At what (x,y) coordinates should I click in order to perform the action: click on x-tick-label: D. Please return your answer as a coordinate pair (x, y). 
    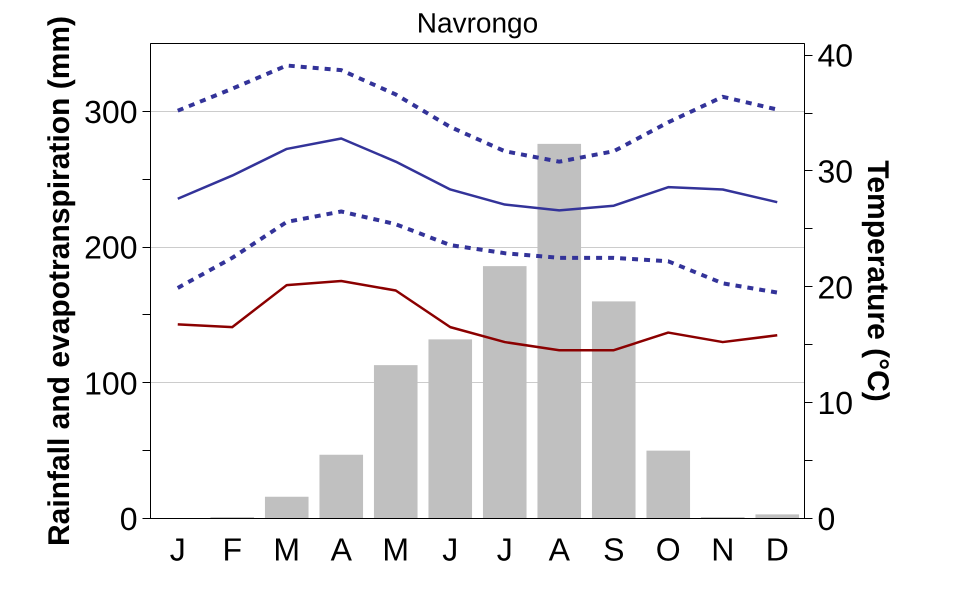
    Looking at the image, I should click on (777, 550).